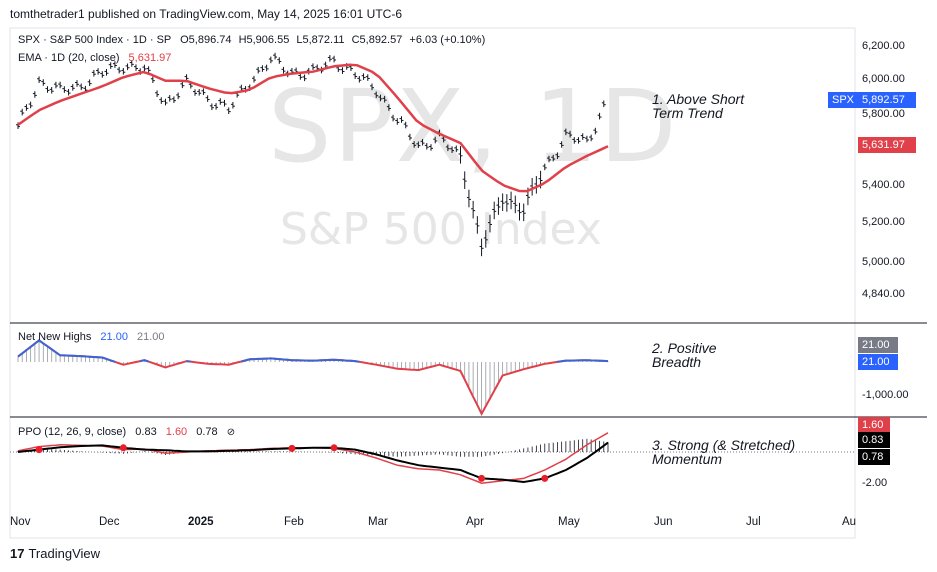  Describe the element at coordinates (55, 553) in the screenshot. I see `footer-brand: 17 TradingView` at that location.